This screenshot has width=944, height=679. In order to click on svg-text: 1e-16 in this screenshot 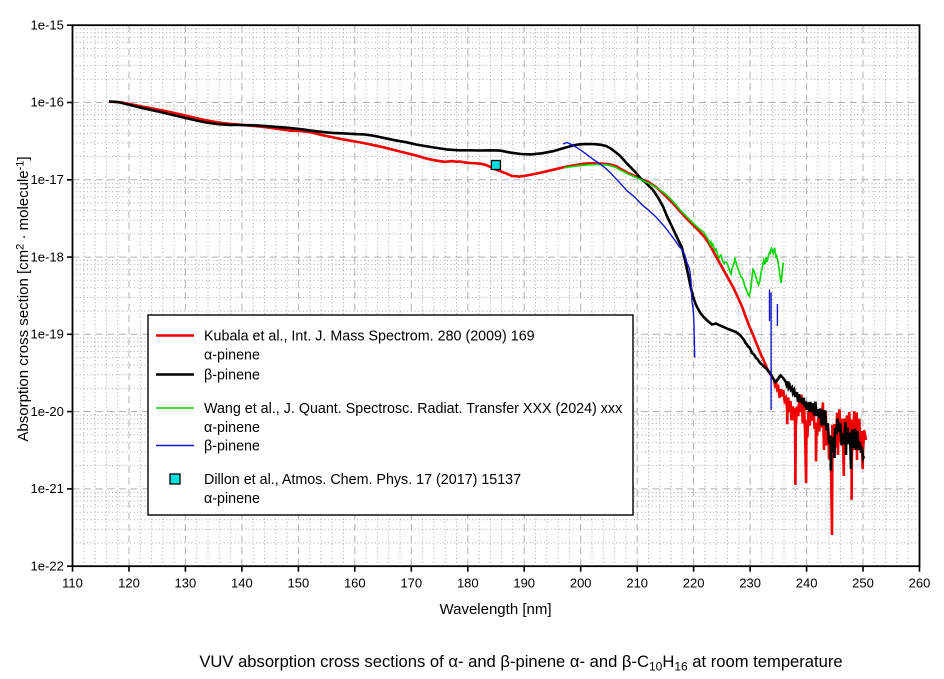, I will do `click(47, 102)`.